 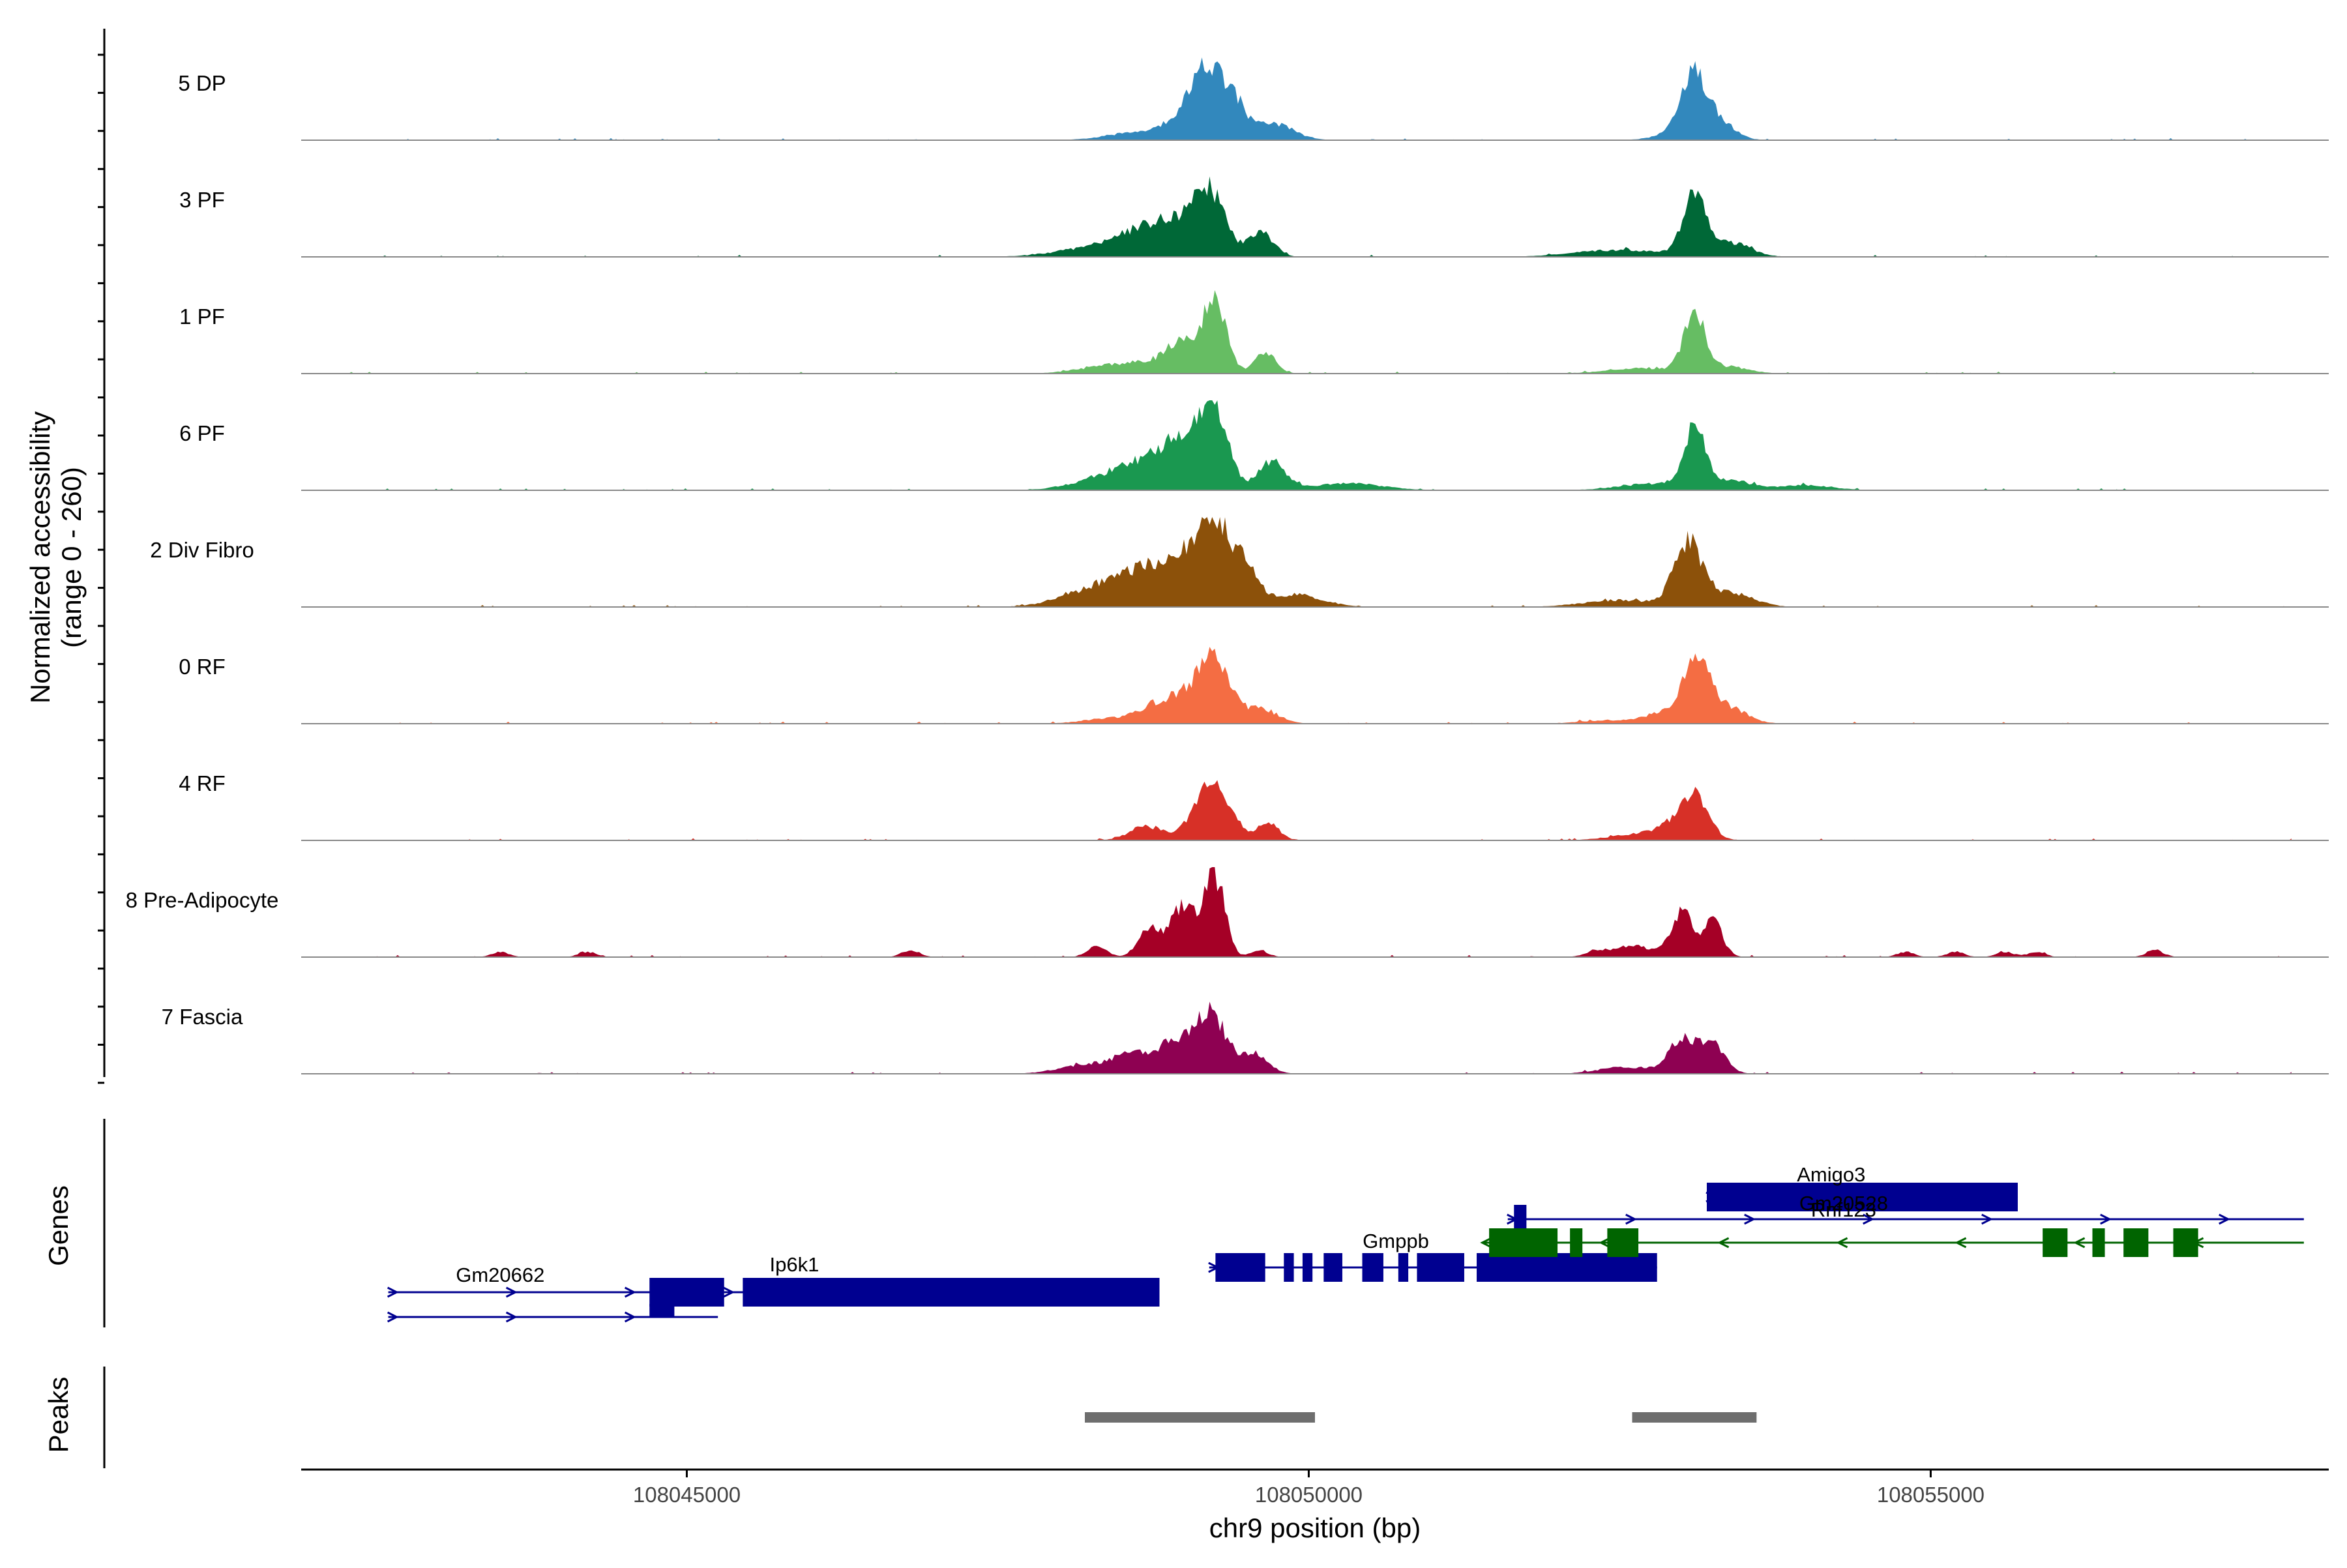 I want to click on gene-label: Ip6k1, so click(x=794, y=1265).